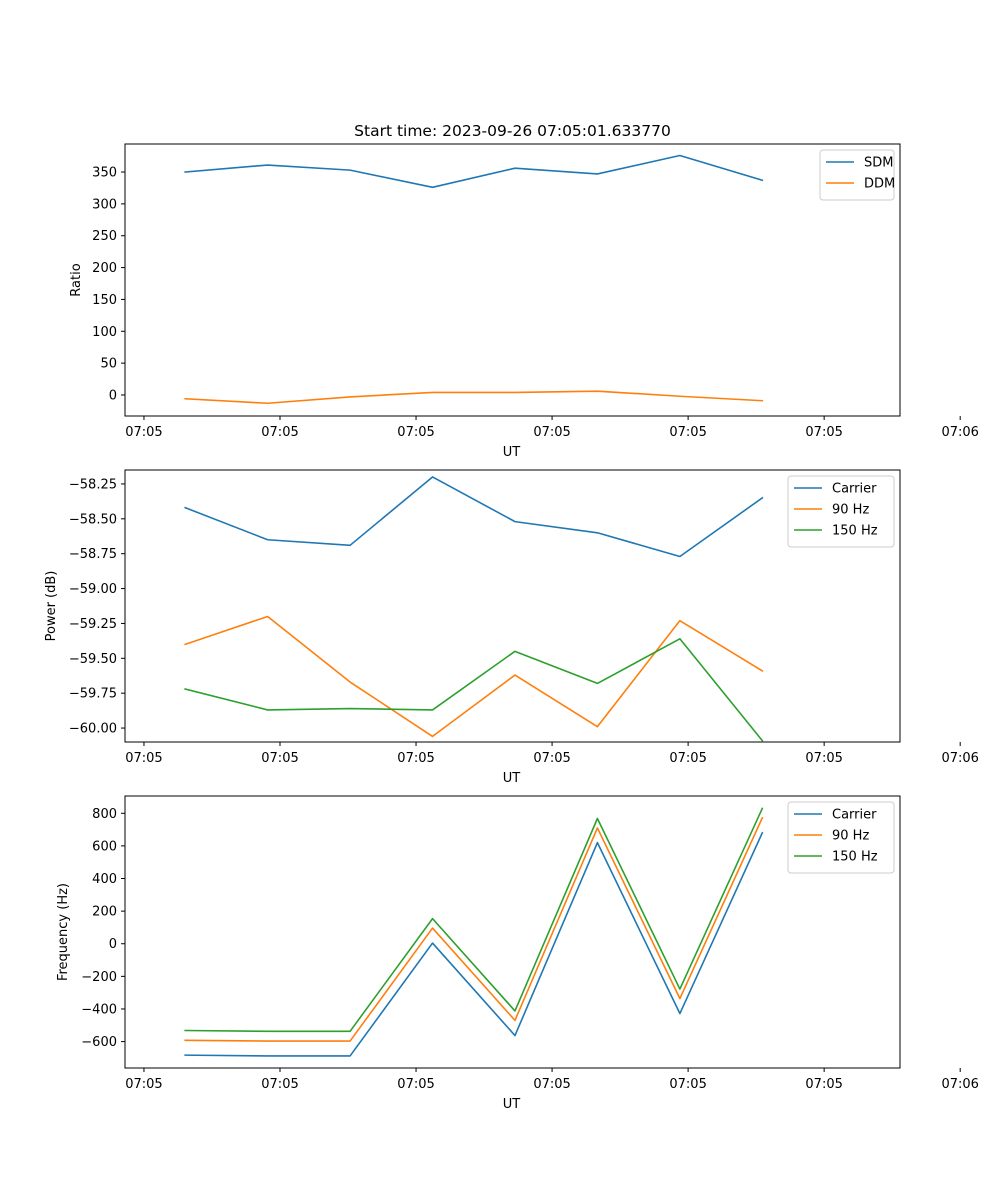 This screenshot has width=1000, height=1200. I want to click on y-tick-label: −600, so click(99, 1042).